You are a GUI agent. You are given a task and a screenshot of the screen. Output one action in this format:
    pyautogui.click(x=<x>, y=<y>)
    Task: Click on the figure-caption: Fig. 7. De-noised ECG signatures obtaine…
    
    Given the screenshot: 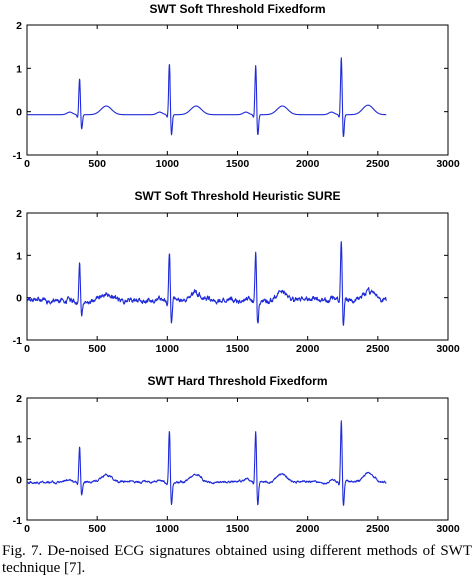 What is the action you would take?
    pyautogui.click(x=237, y=559)
    